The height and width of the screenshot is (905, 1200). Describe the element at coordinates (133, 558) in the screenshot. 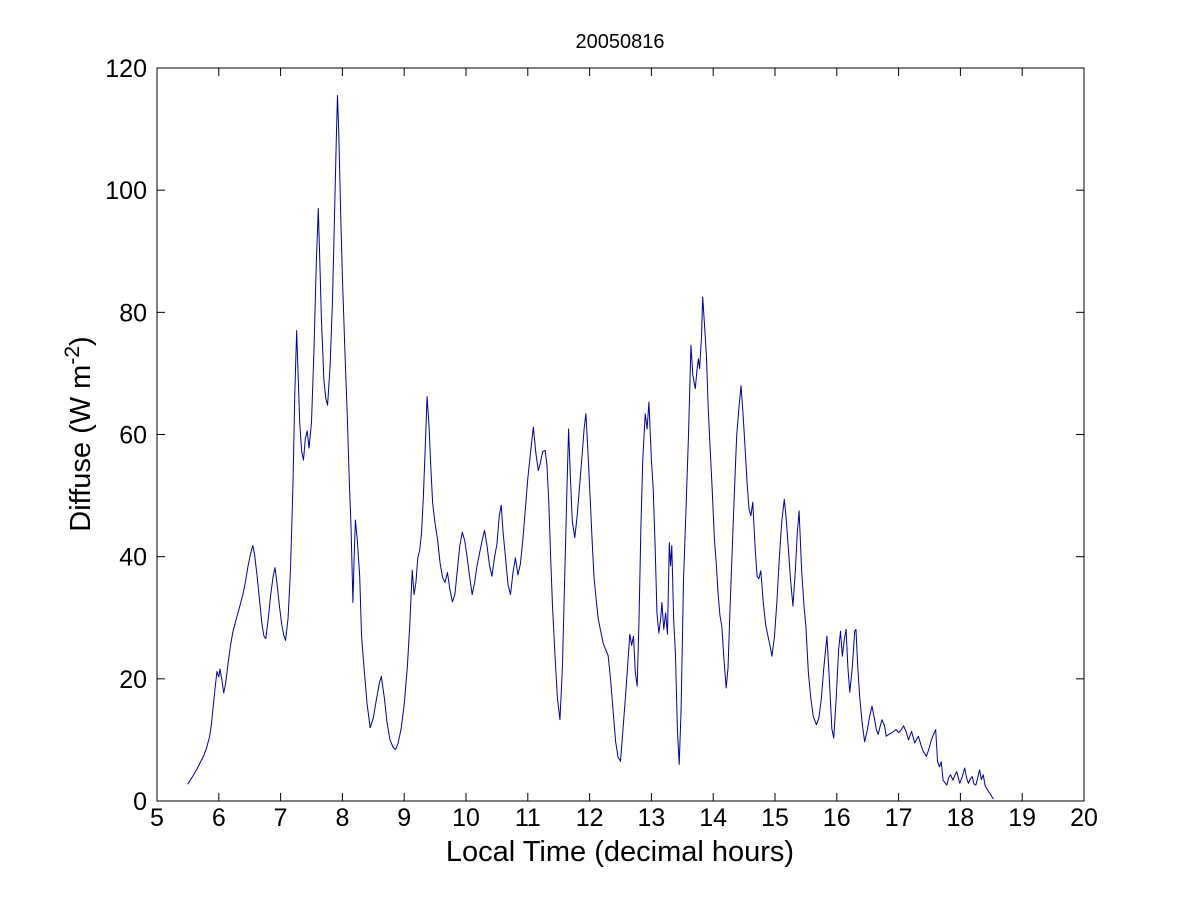

I see `y-tick-label: 40` at that location.